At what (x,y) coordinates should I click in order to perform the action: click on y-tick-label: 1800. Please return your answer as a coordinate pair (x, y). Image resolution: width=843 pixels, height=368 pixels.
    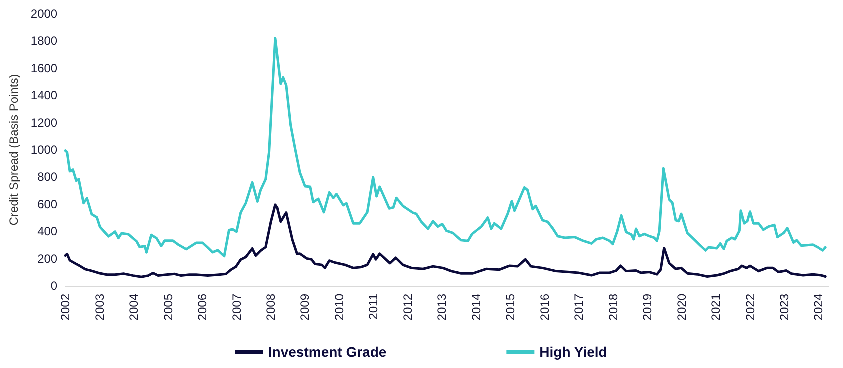
    Looking at the image, I should click on (44, 41).